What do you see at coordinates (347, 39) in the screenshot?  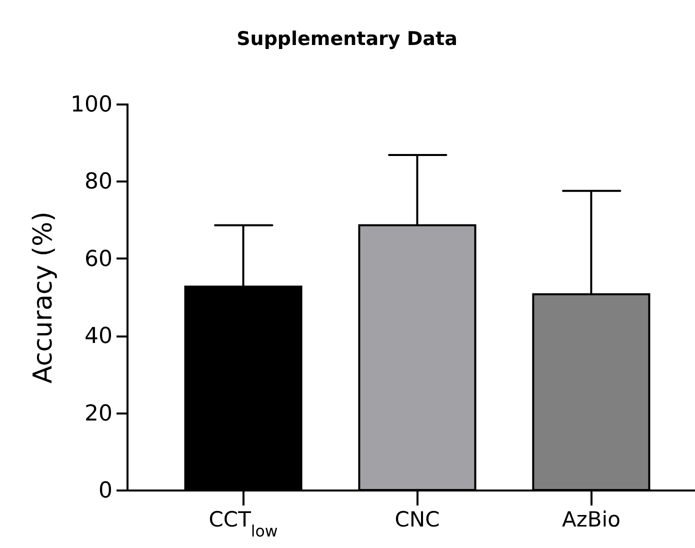 I see `chart-title: Supplementary Data` at bounding box center [347, 39].